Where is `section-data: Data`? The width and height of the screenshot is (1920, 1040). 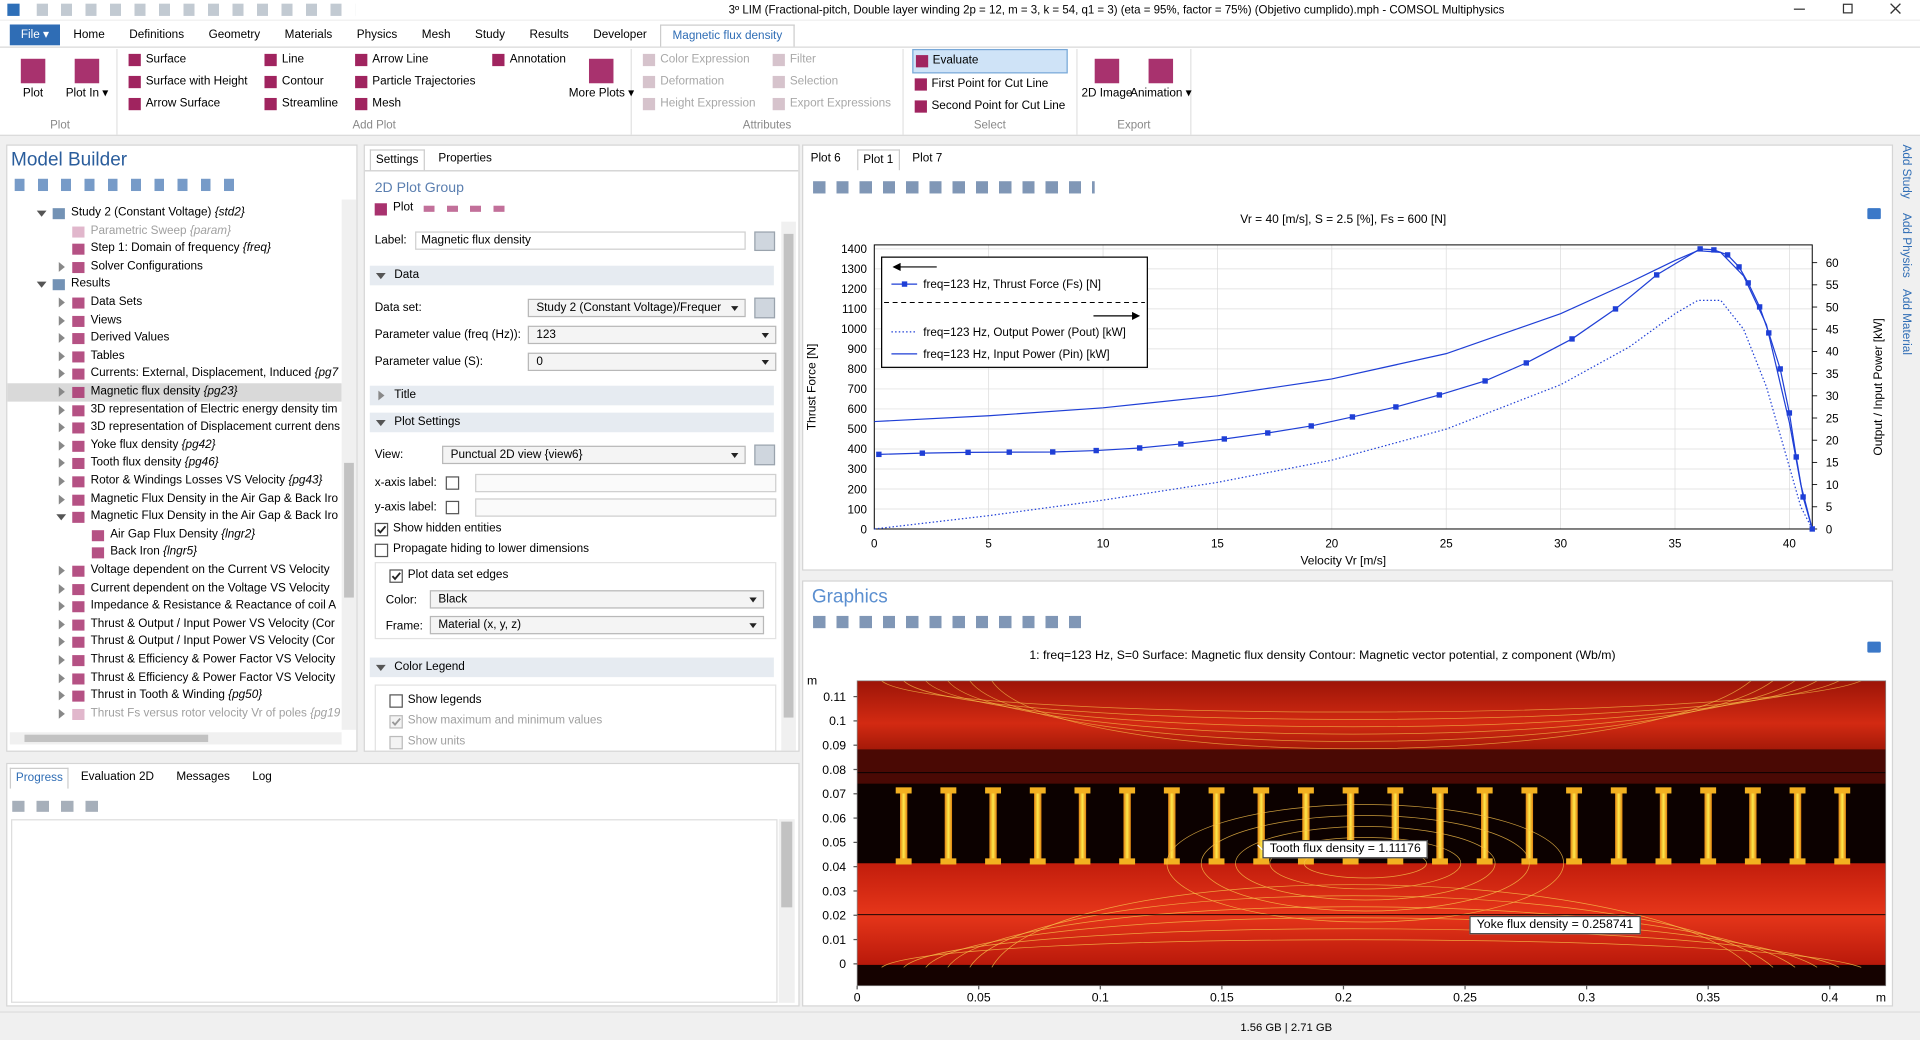 section-data: Data is located at coordinates (571, 275).